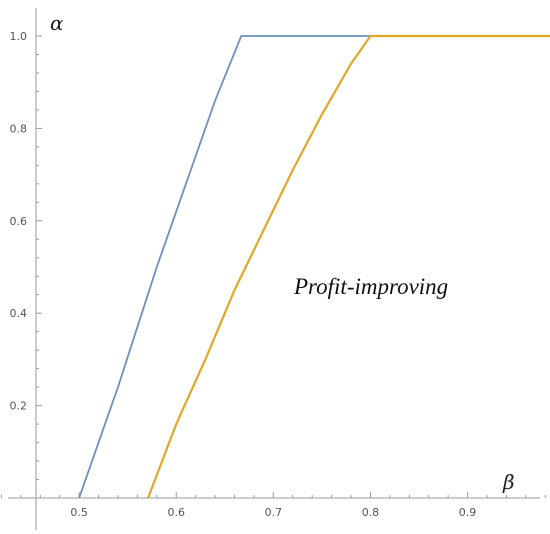 Image resolution: width=550 pixels, height=534 pixels. What do you see at coordinates (274, 512) in the screenshot?
I see `x-tick-label: 0.7` at bounding box center [274, 512].